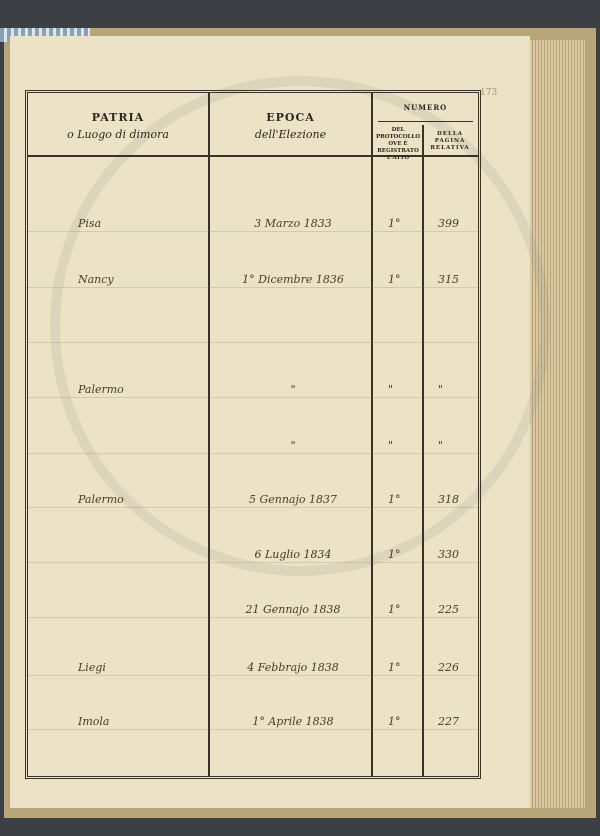 This screenshot has height=836, width=600. What do you see at coordinates (118, 117) in the screenshot?
I see `patria-title: PATRIA` at bounding box center [118, 117].